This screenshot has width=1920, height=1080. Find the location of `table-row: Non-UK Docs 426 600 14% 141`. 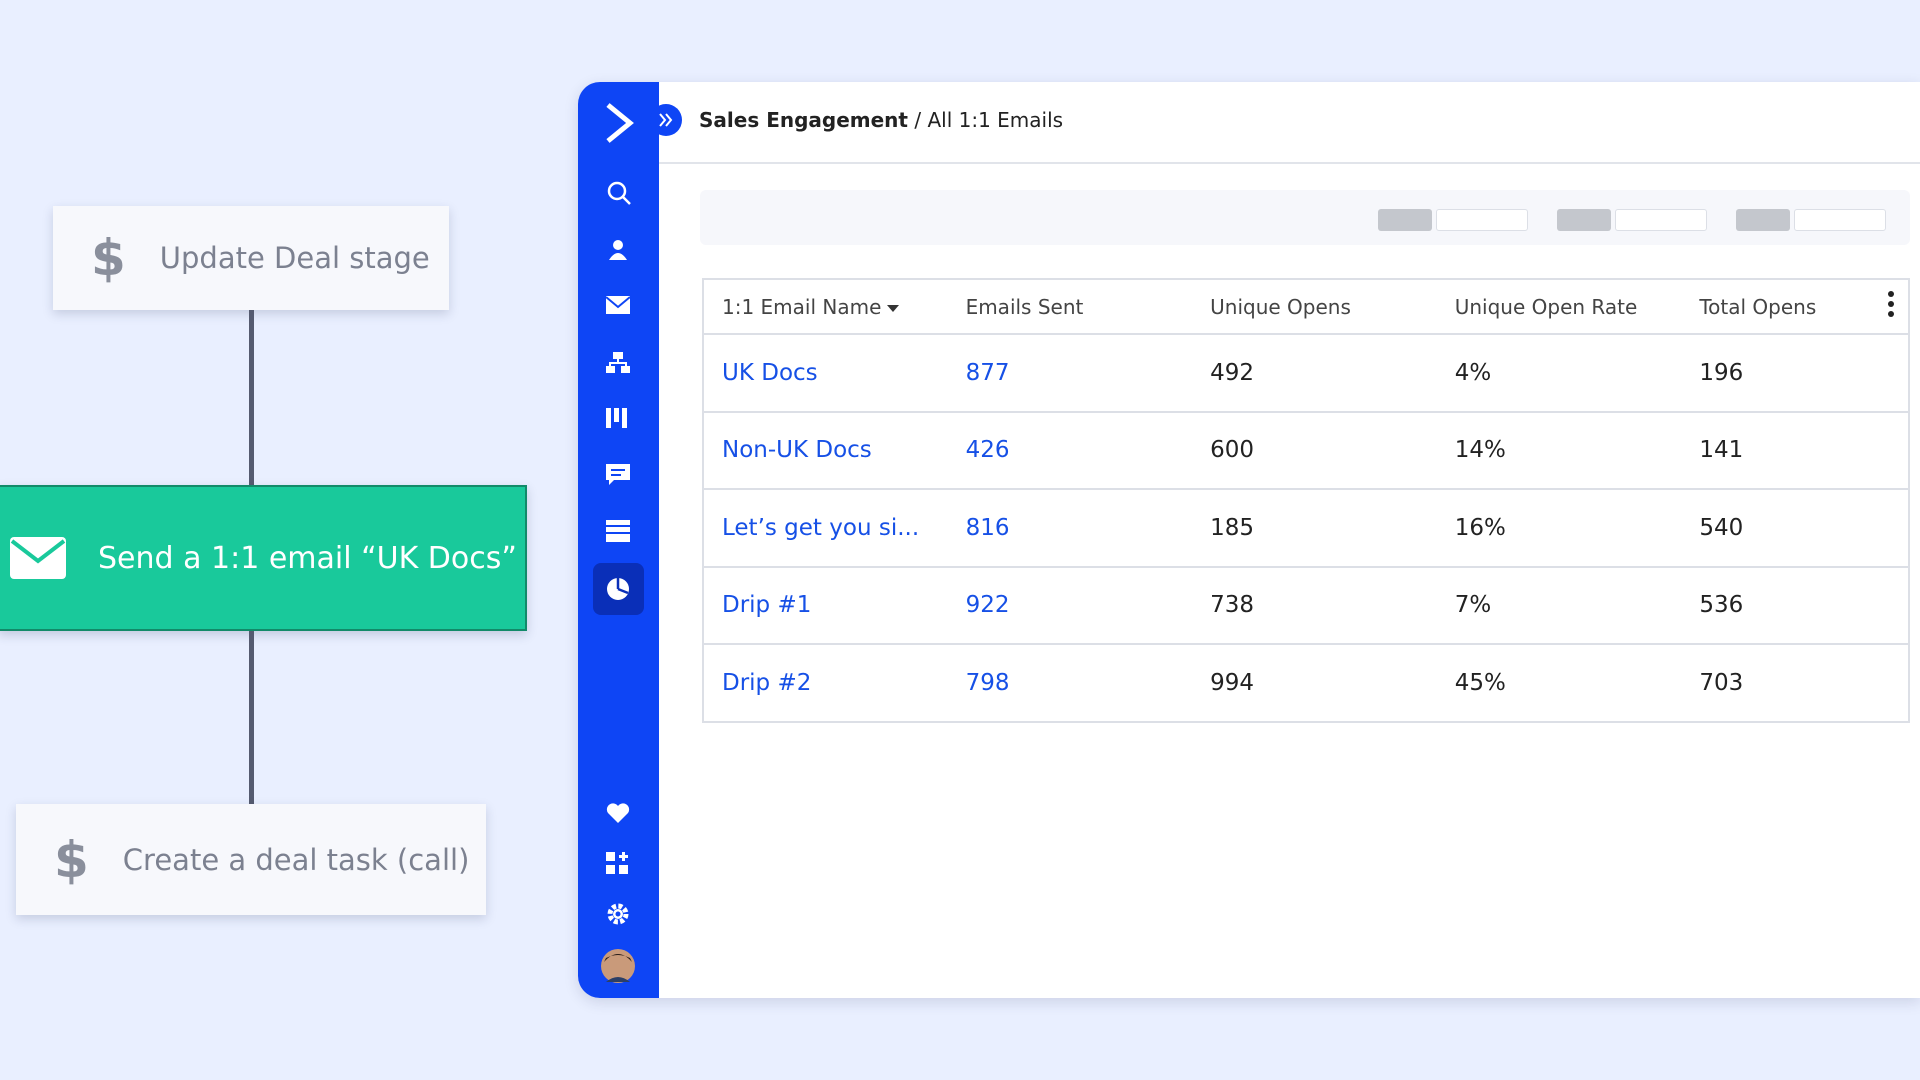

table-row: Non-UK Docs 426 600 14% 141 is located at coordinates (1306, 450).